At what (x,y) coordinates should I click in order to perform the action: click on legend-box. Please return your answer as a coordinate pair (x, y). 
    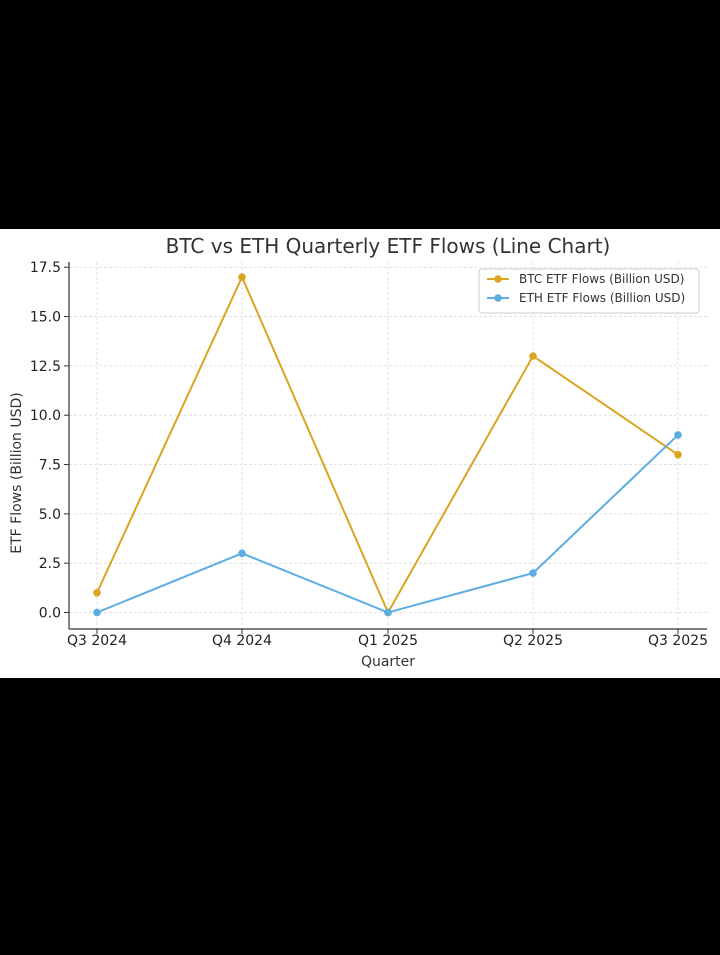
    Looking at the image, I should click on (589, 291).